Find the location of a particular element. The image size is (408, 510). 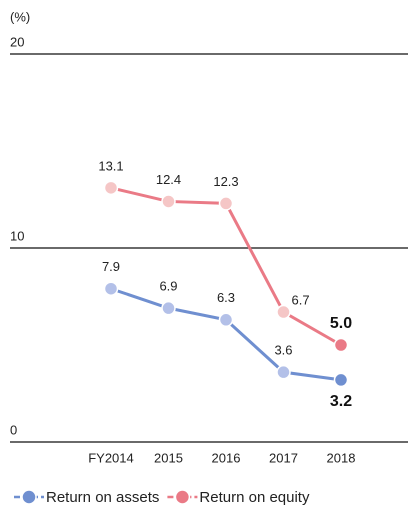

data-label: 3.2 is located at coordinates (341, 401).